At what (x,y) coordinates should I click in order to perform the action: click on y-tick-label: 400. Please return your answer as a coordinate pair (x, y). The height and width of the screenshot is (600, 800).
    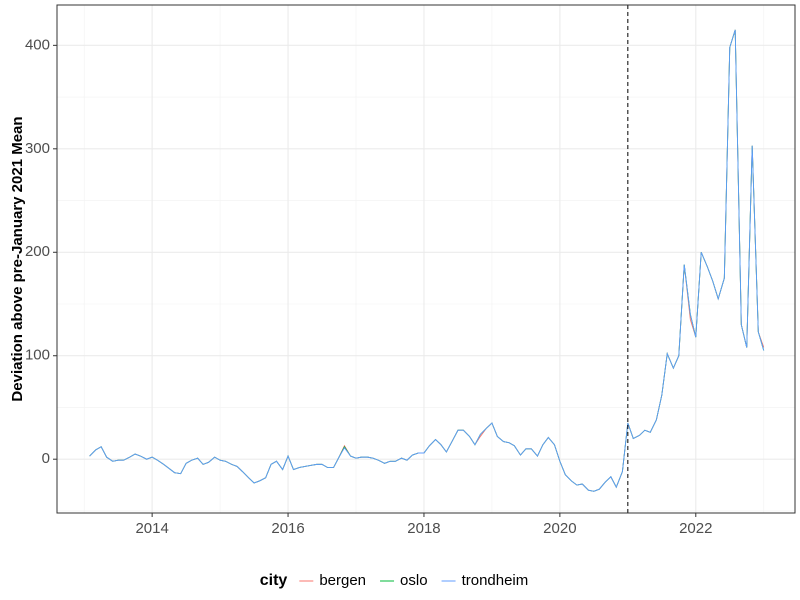
    Looking at the image, I should click on (37, 44).